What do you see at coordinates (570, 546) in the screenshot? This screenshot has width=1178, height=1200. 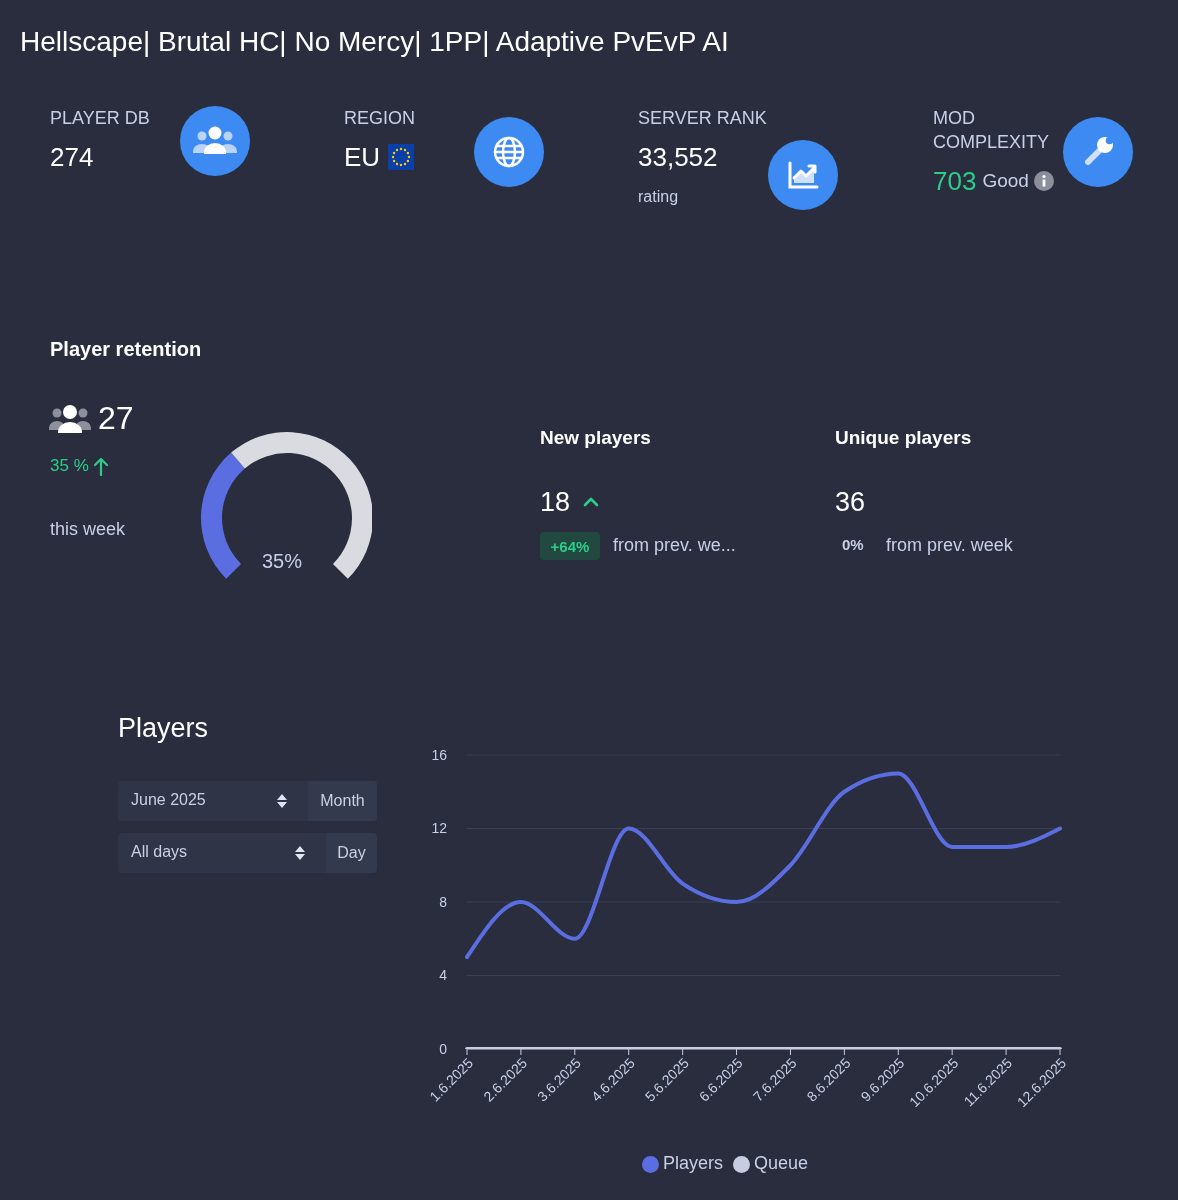 I see `badge: +64%` at bounding box center [570, 546].